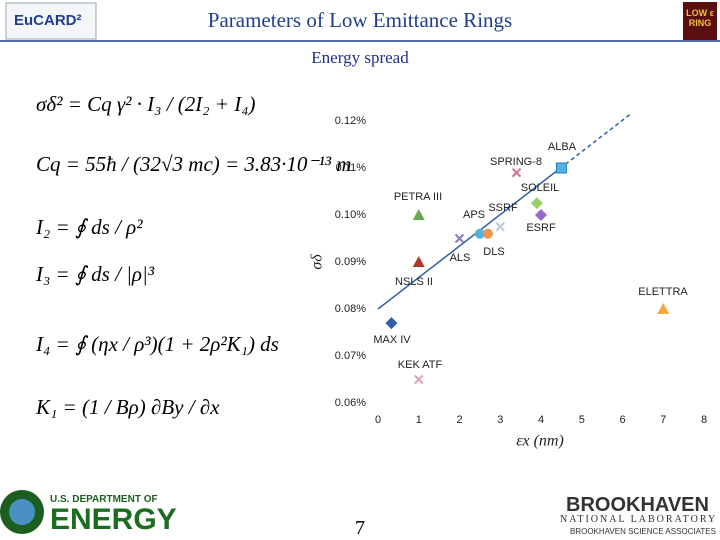 This screenshot has width=720, height=540. Describe the element at coordinates (516, 162) in the screenshot. I see `point-label: SPRING-8` at that location.